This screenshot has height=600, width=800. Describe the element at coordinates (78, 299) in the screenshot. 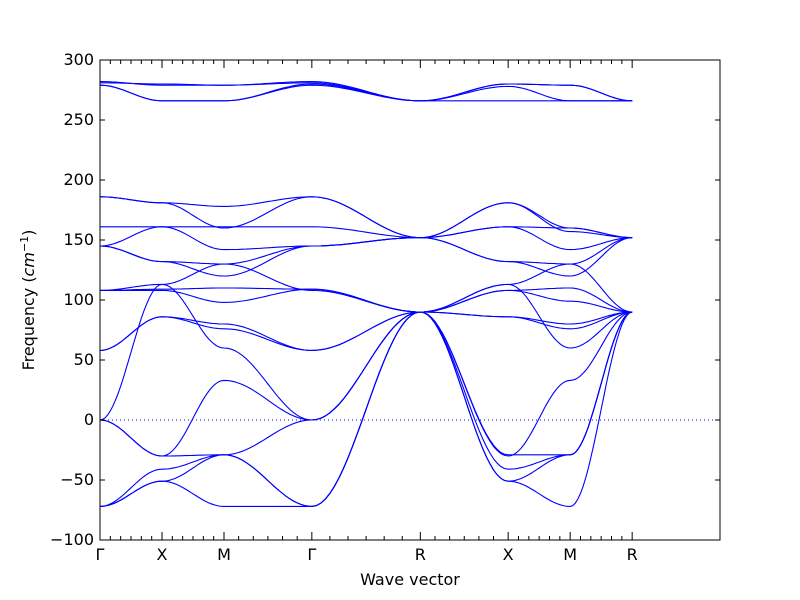

I see `y-tick-label: 100` at that location.